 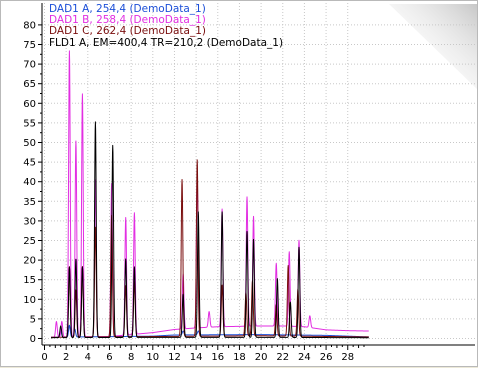 What do you see at coordinates (29, 104) in the screenshot?
I see `y-tick-label: 60` at bounding box center [29, 104].